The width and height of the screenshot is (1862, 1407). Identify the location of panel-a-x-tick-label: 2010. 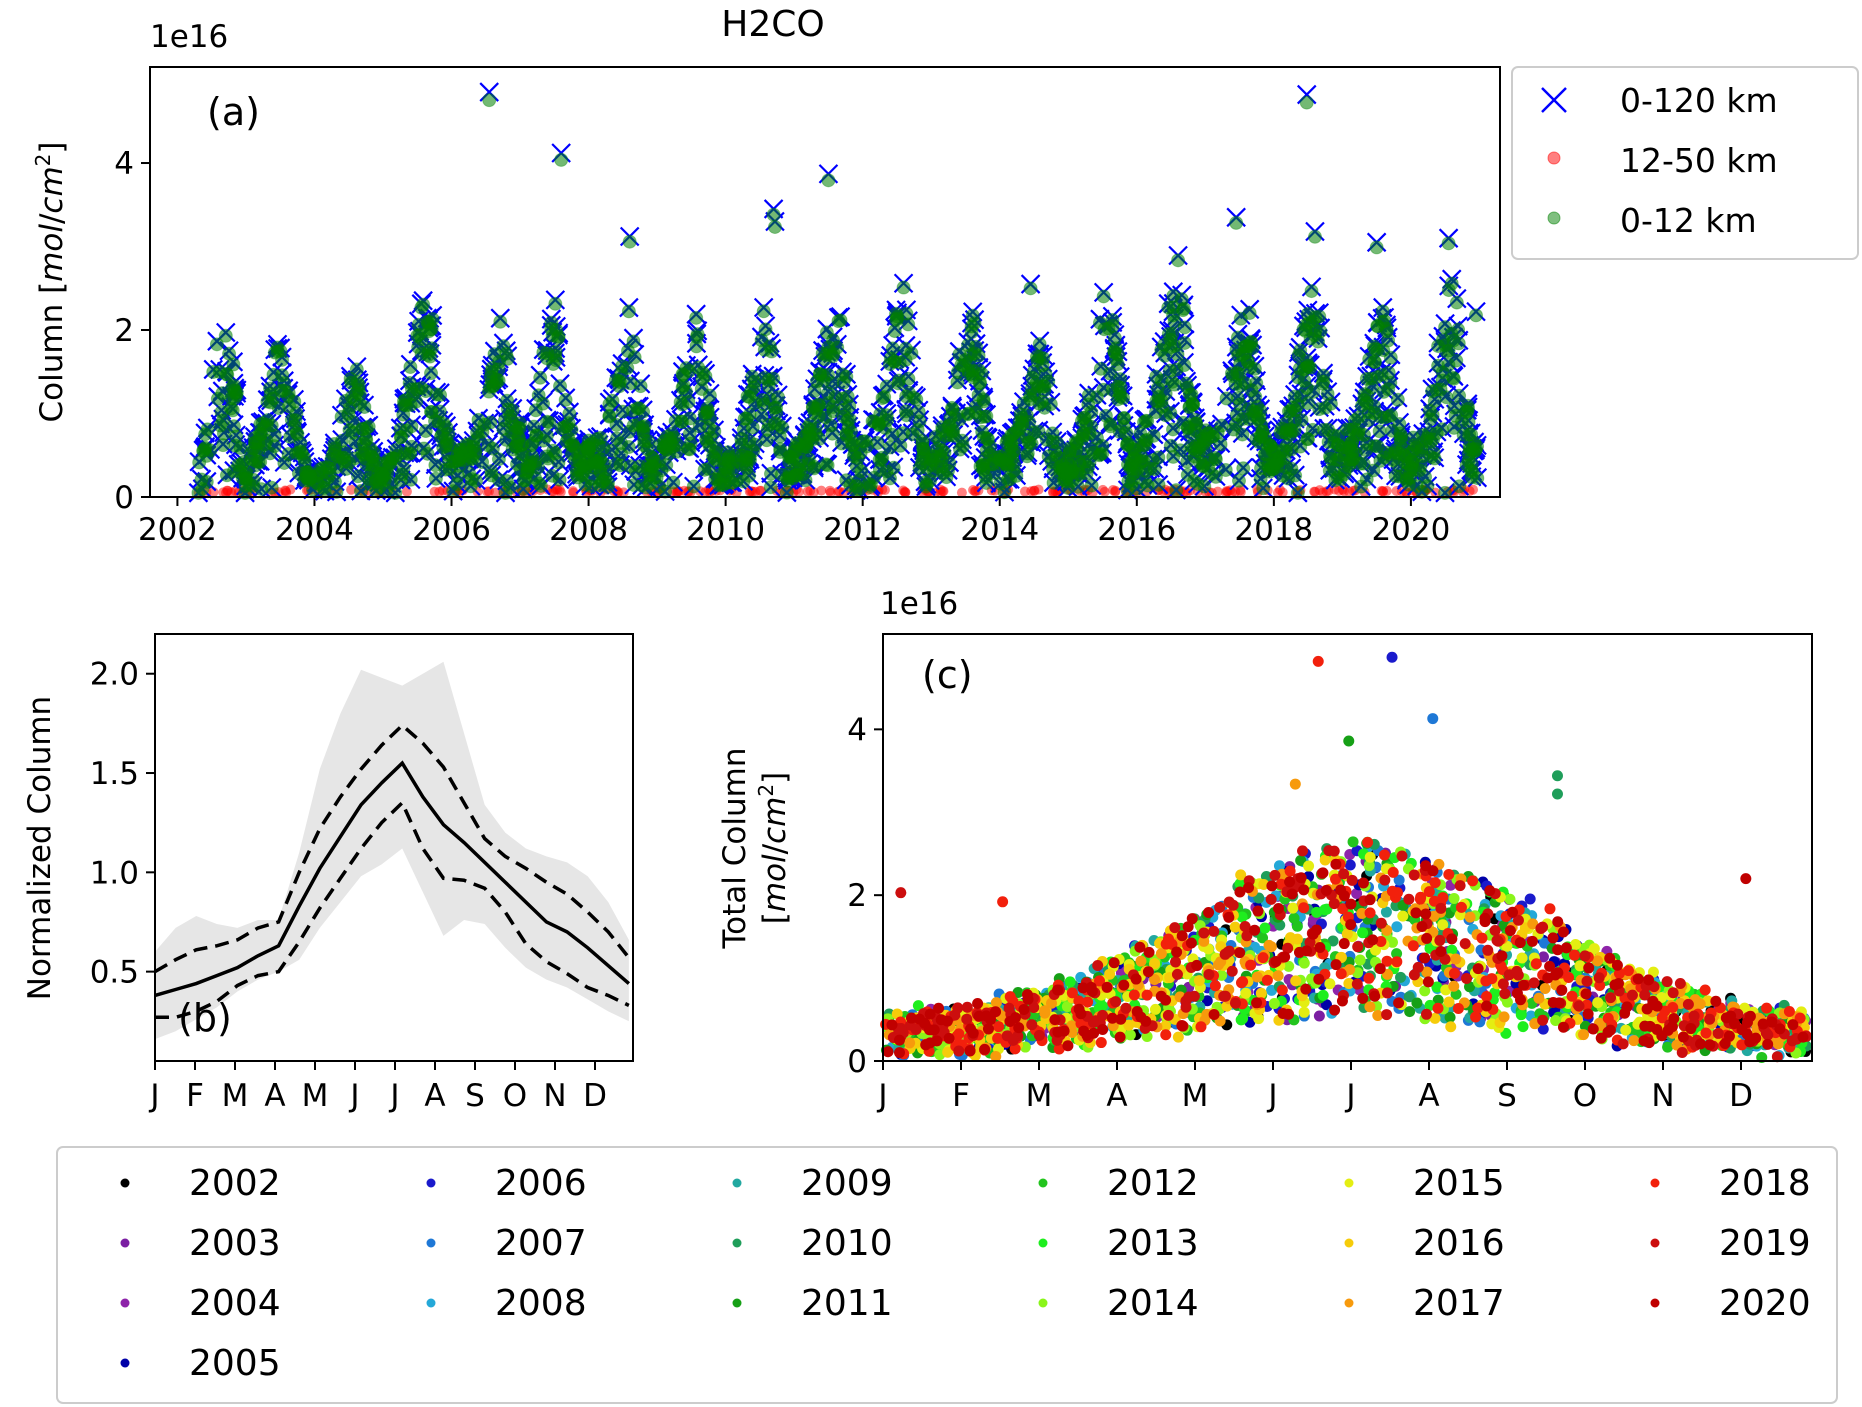
(725, 530).